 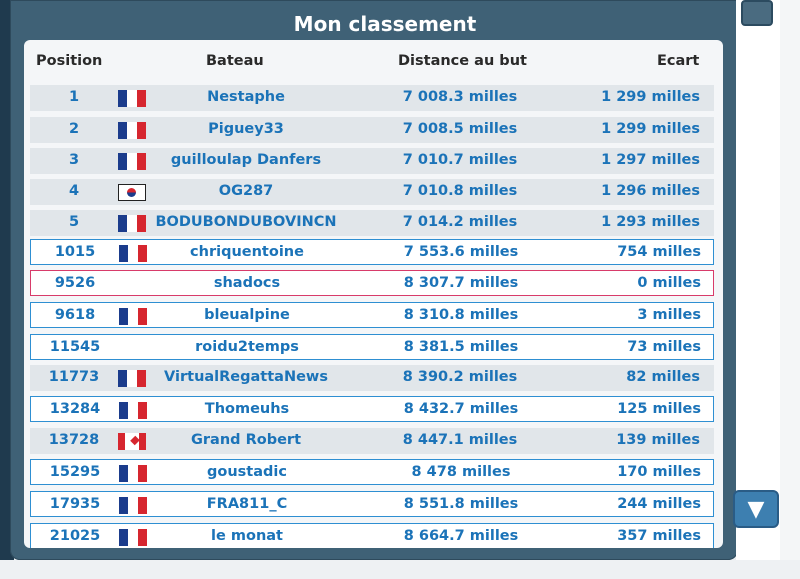 I want to click on row-gap: 139 milles, so click(x=658, y=440).